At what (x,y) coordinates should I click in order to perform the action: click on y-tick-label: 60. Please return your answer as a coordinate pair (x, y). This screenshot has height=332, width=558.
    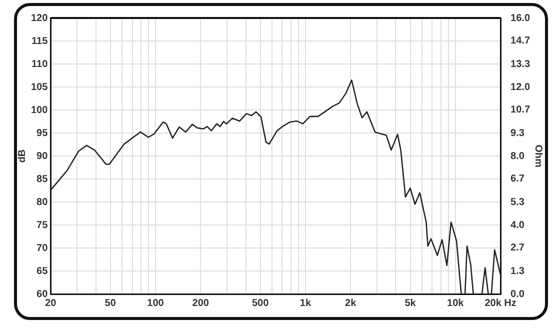
    Looking at the image, I should click on (42, 294).